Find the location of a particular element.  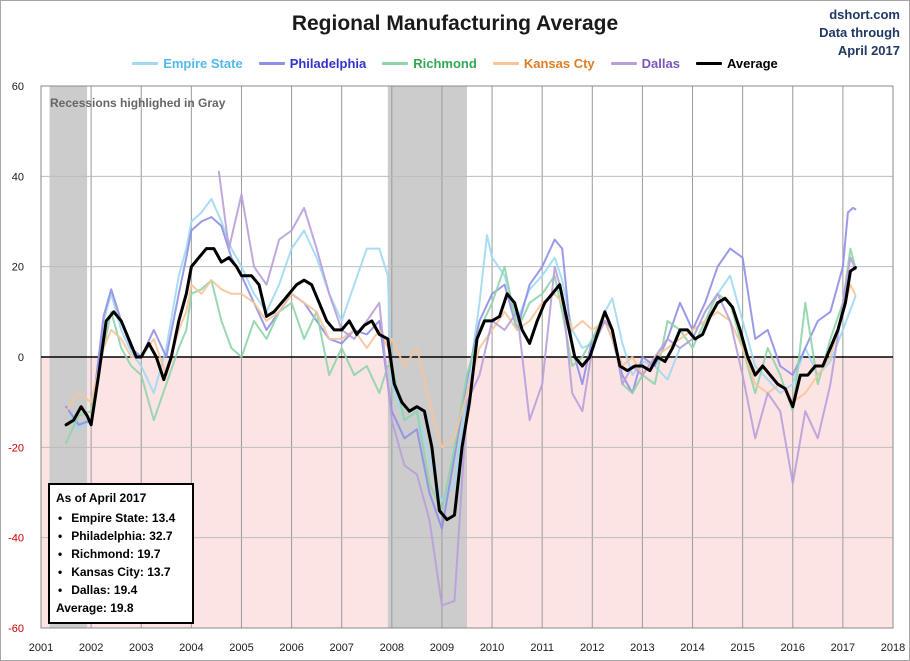

info-item: Richmond: 19.7 is located at coordinates (121, 554).